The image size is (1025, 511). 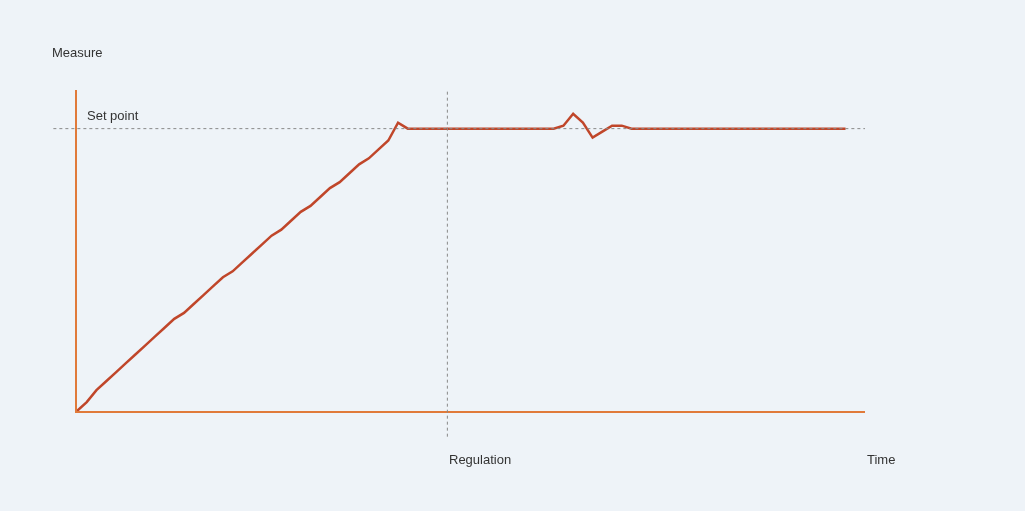 What do you see at coordinates (113, 115) in the screenshot?
I see `ref-line-label: Set point` at bounding box center [113, 115].